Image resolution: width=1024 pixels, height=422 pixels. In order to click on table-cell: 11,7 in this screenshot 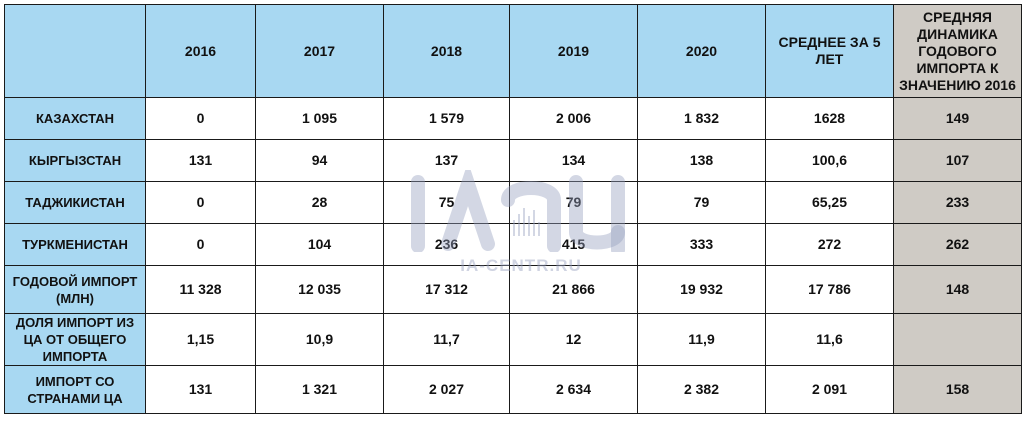, I will do `click(446, 339)`.